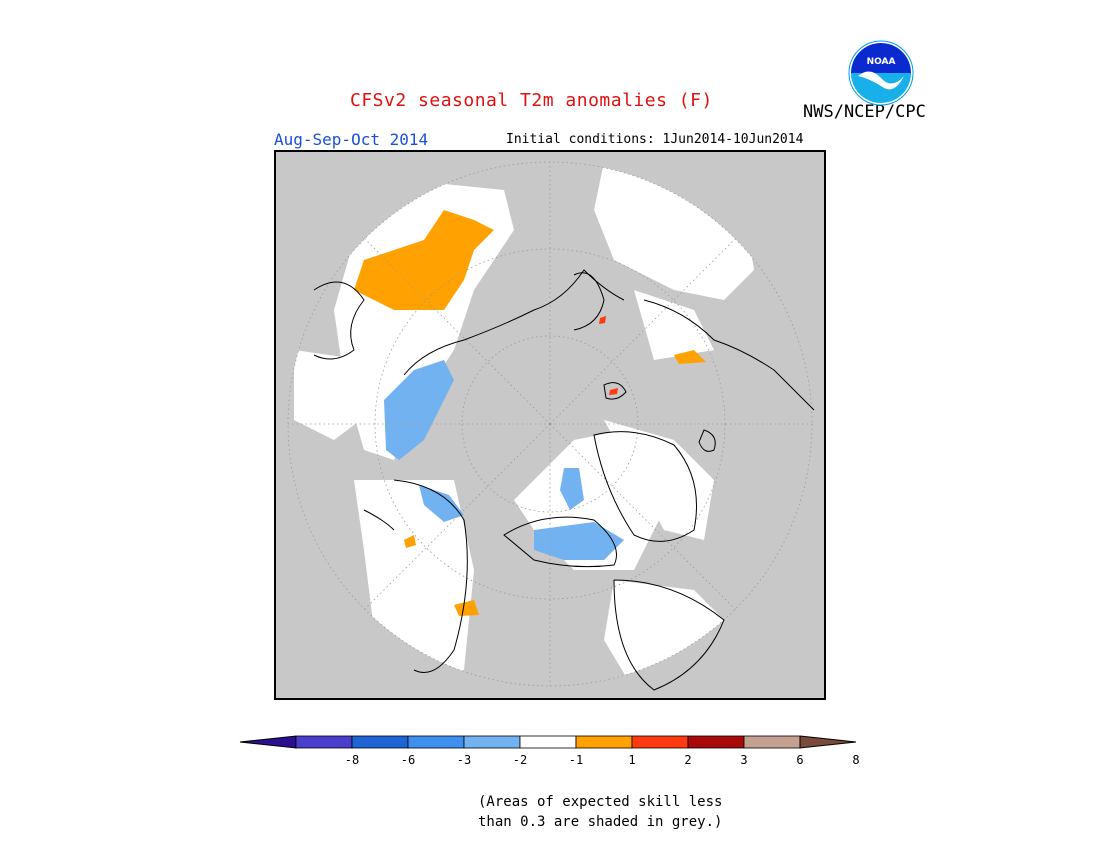  What do you see at coordinates (600, 822) in the screenshot?
I see `skill-note-line-2: than 0.3 are shaded in grey.)` at bounding box center [600, 822].